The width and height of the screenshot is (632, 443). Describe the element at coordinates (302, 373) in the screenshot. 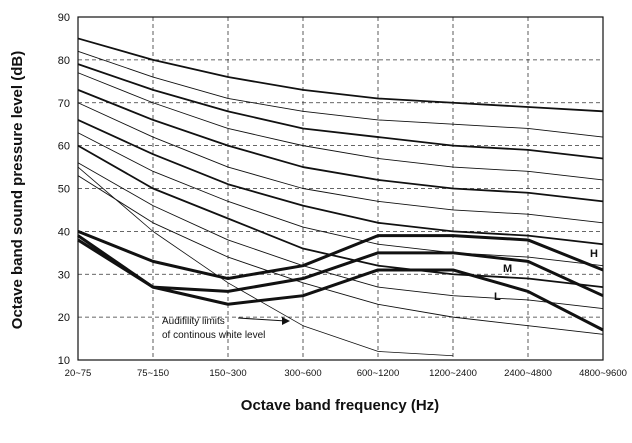

I see `x-tick-label: 300~600` at that location.